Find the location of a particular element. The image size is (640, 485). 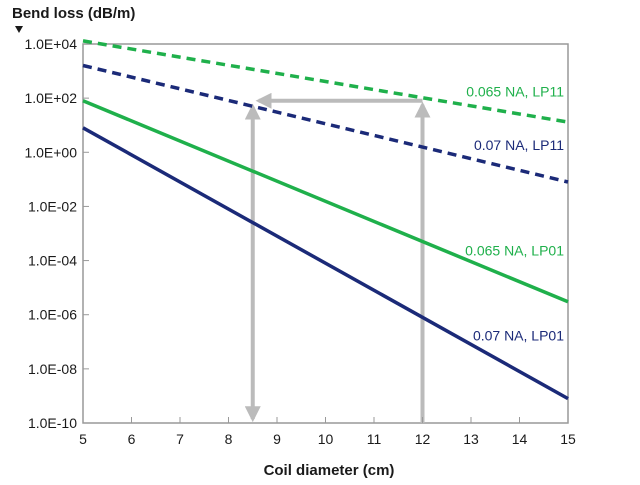

x-tick-label: 10 is located at coordinates (326, 439).